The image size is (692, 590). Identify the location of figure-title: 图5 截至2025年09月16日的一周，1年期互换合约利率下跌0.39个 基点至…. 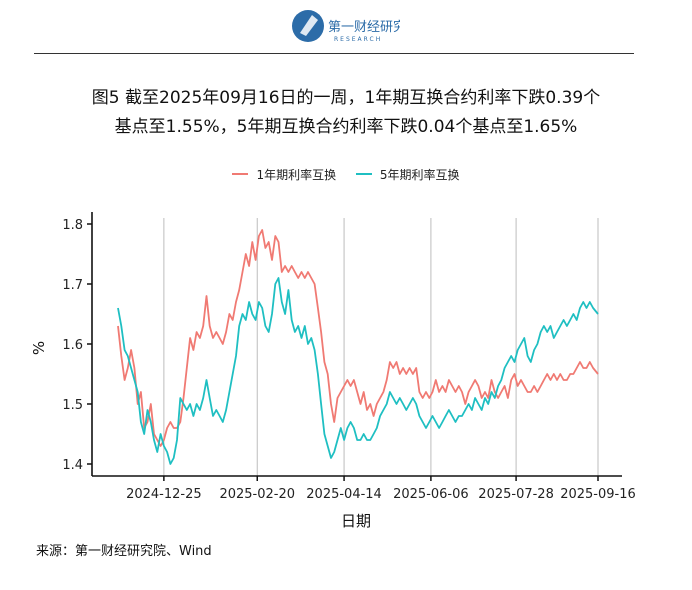
(346, 113).